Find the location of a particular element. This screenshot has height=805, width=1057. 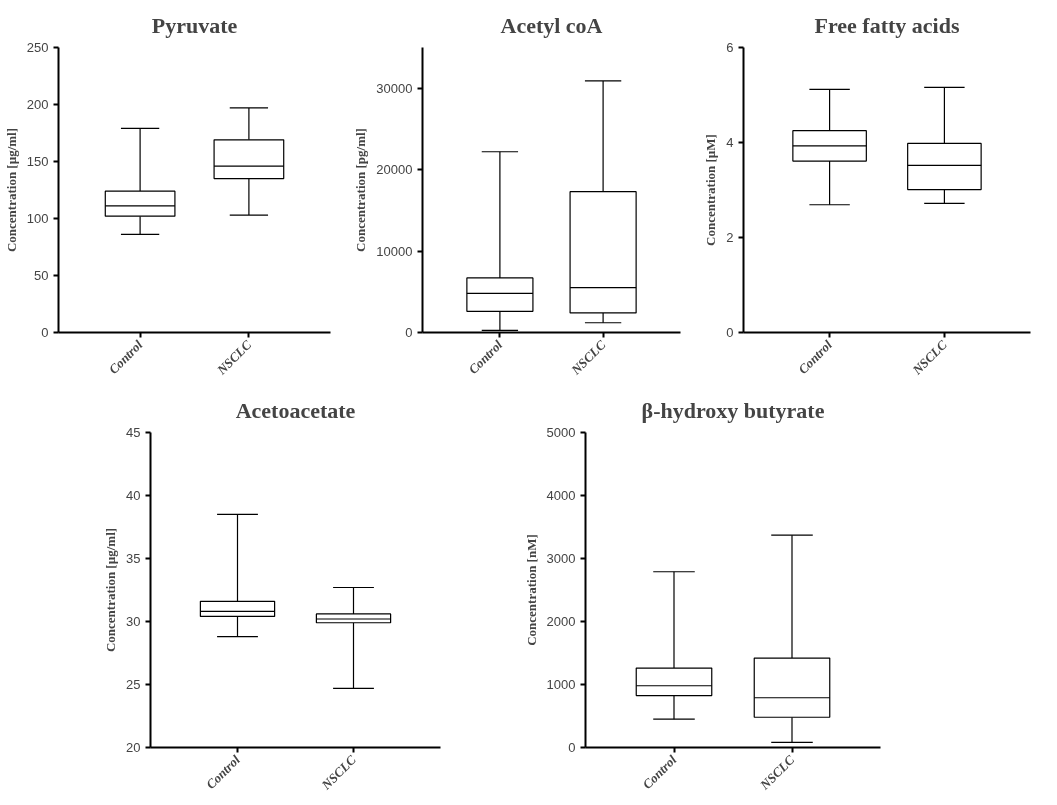

y-tick-label: 30000 is located at coordinates (394, 88).